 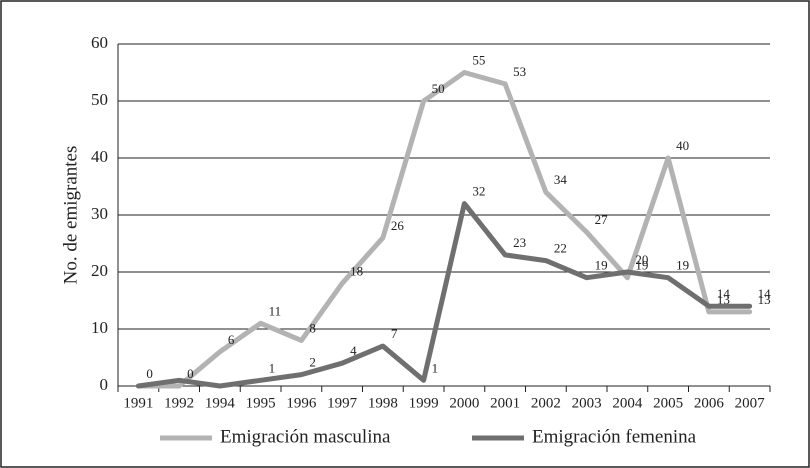 I want to click on data-label: 40, so click(x=682, y=145).